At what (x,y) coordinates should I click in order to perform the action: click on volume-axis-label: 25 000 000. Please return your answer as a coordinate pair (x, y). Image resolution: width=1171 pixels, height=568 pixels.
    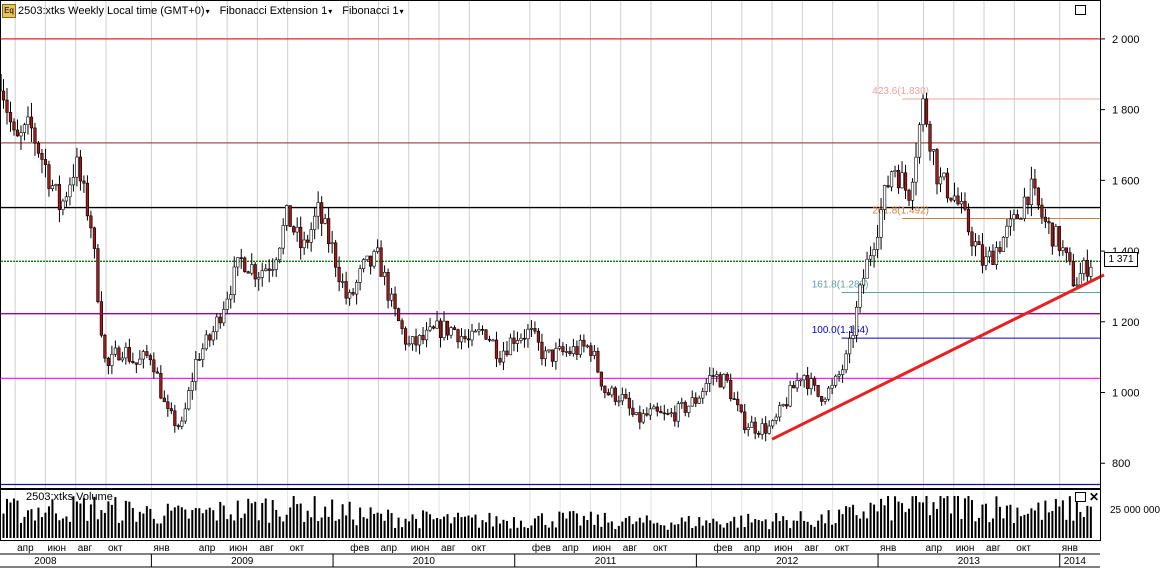
    Looking at the image, I should click on (1135, 510).